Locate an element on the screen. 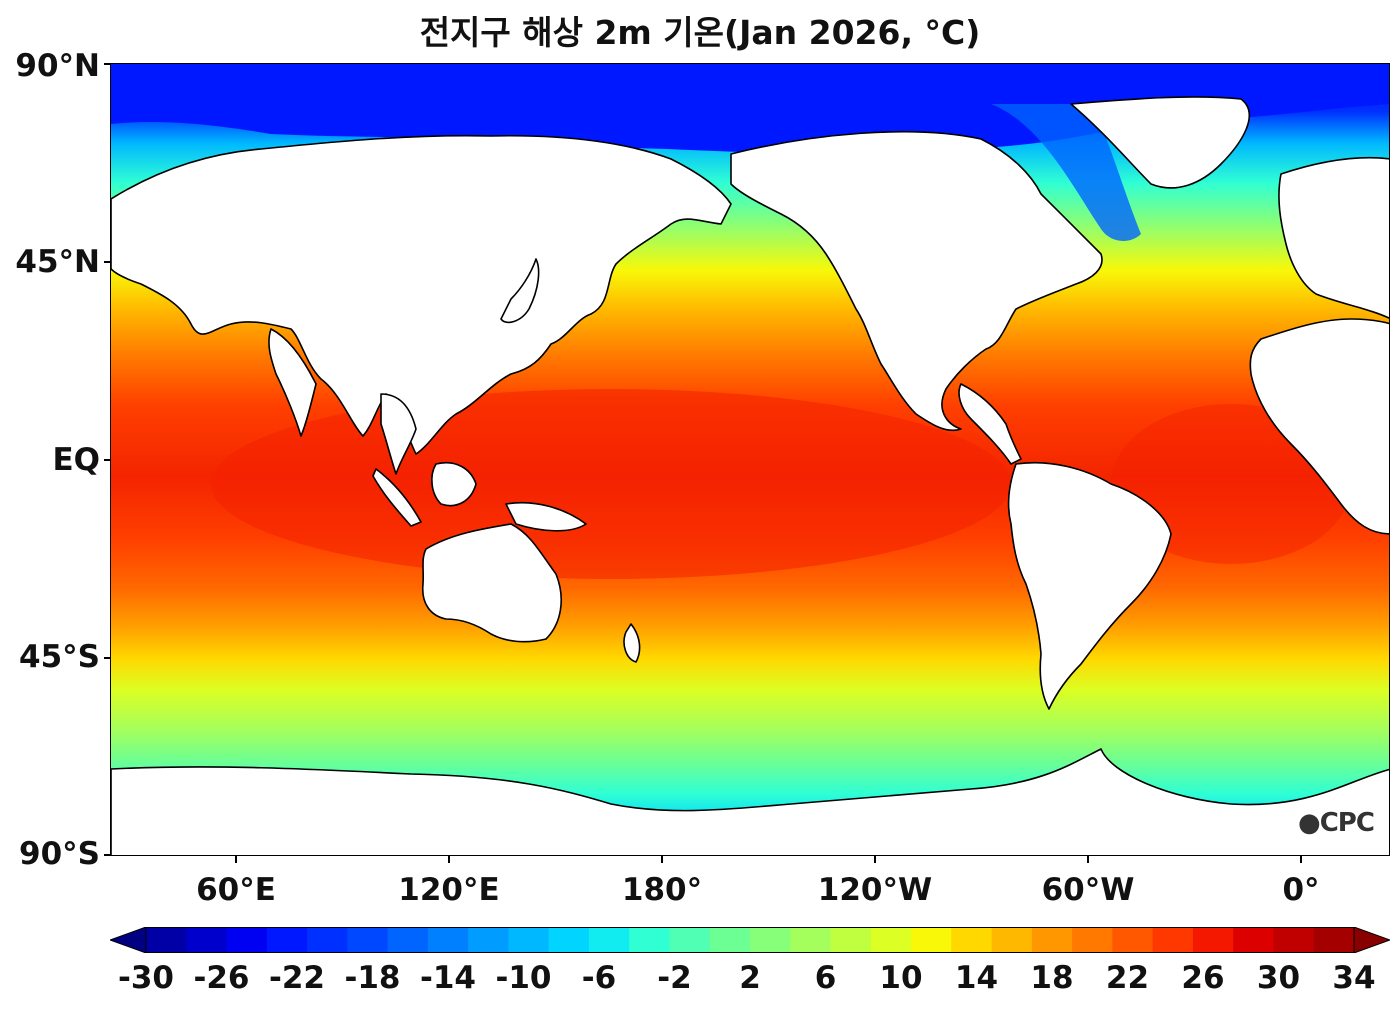  colorbar-label: 30 is located at coordinates (1278, 978).